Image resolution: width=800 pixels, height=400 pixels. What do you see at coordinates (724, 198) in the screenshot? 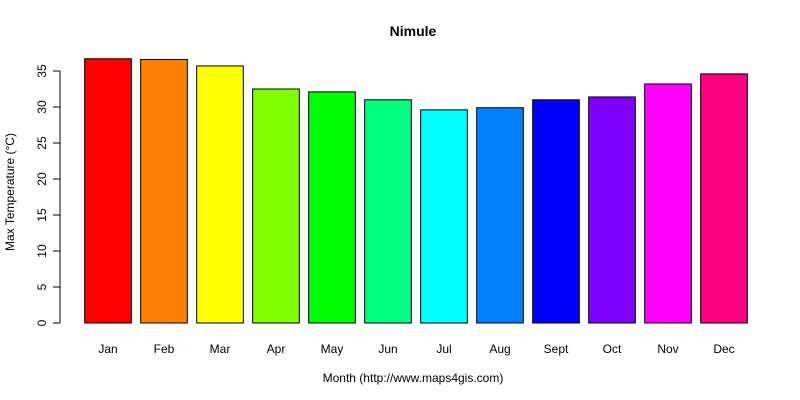
I see `bar-dec` at bounding box center [724, 198].